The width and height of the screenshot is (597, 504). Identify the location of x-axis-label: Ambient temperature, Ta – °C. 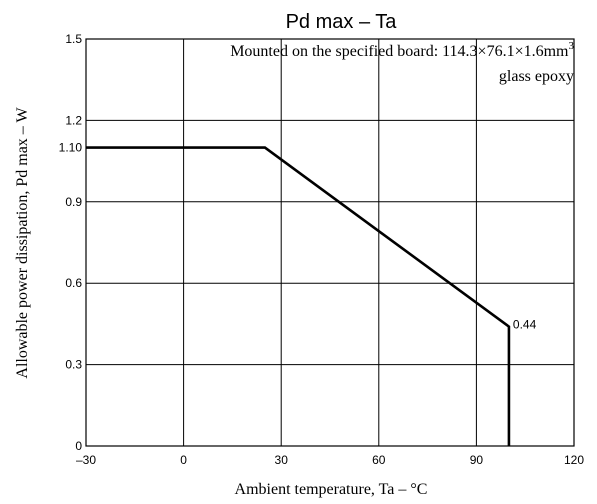
(331, 489).